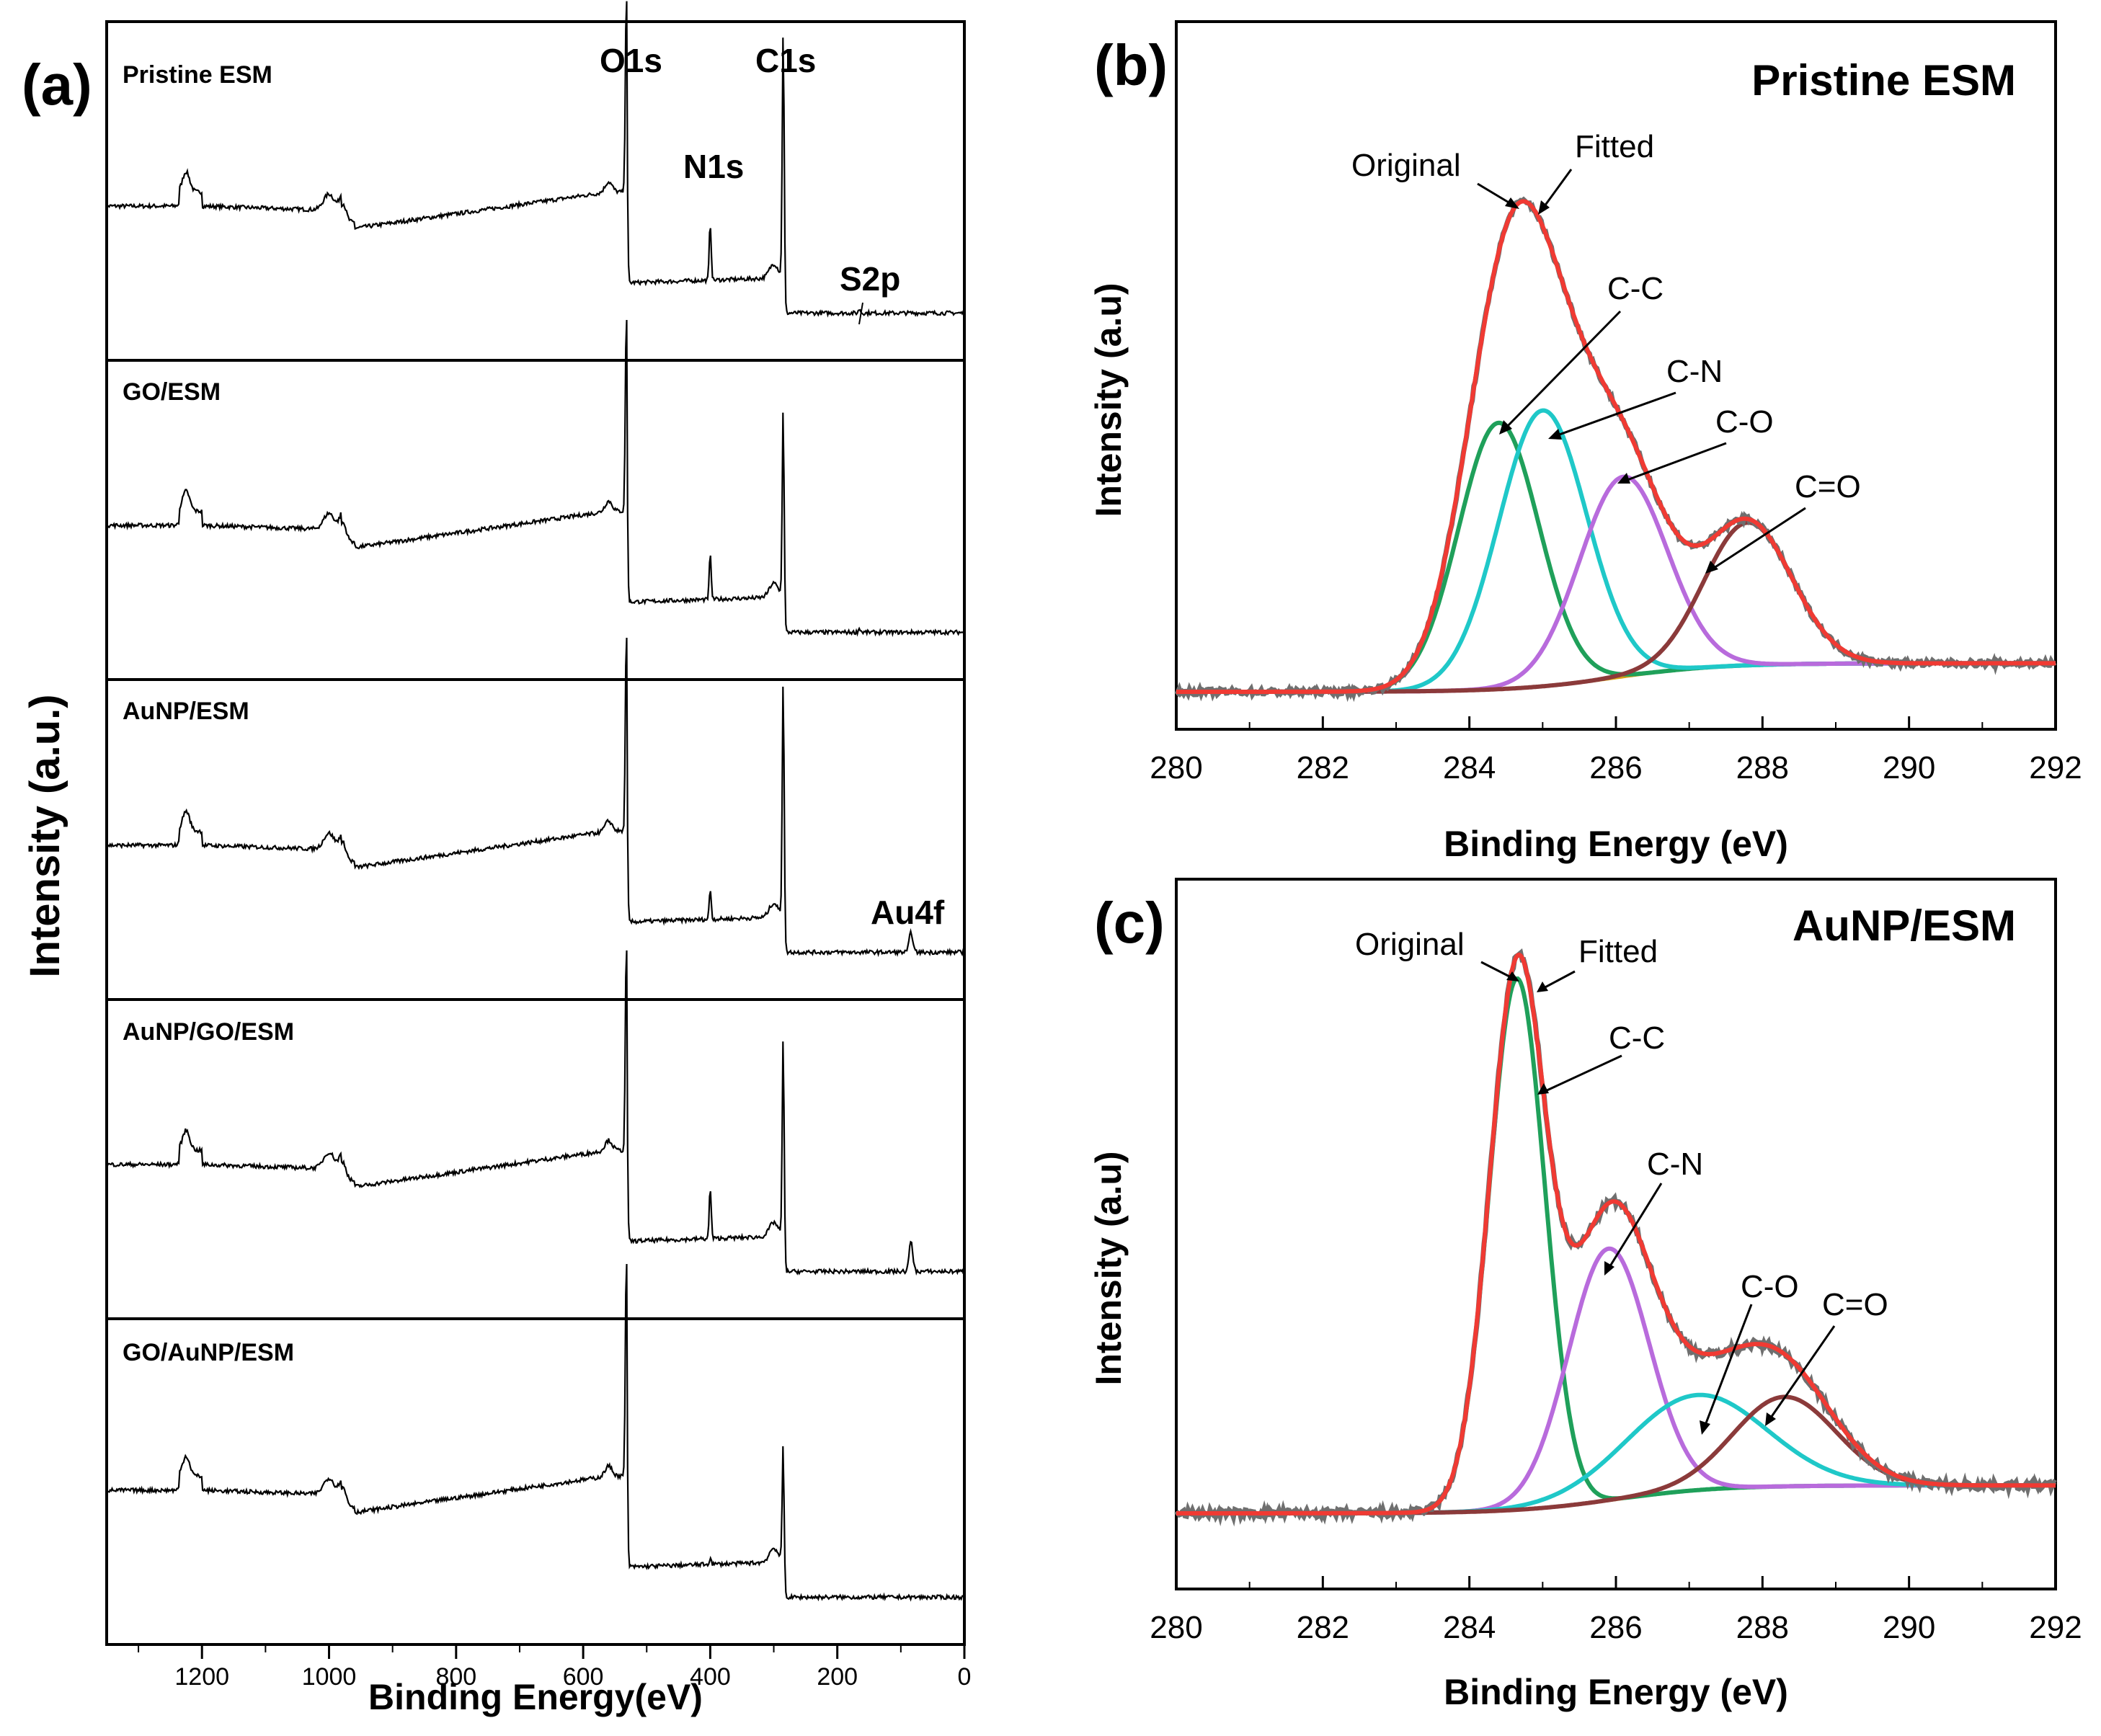 The height and width of the screenshot is (1736, 2101). Describe the element at coordinates (1758, 539) in the screenshot. I see `arrow-c-double-o-b` at that location.